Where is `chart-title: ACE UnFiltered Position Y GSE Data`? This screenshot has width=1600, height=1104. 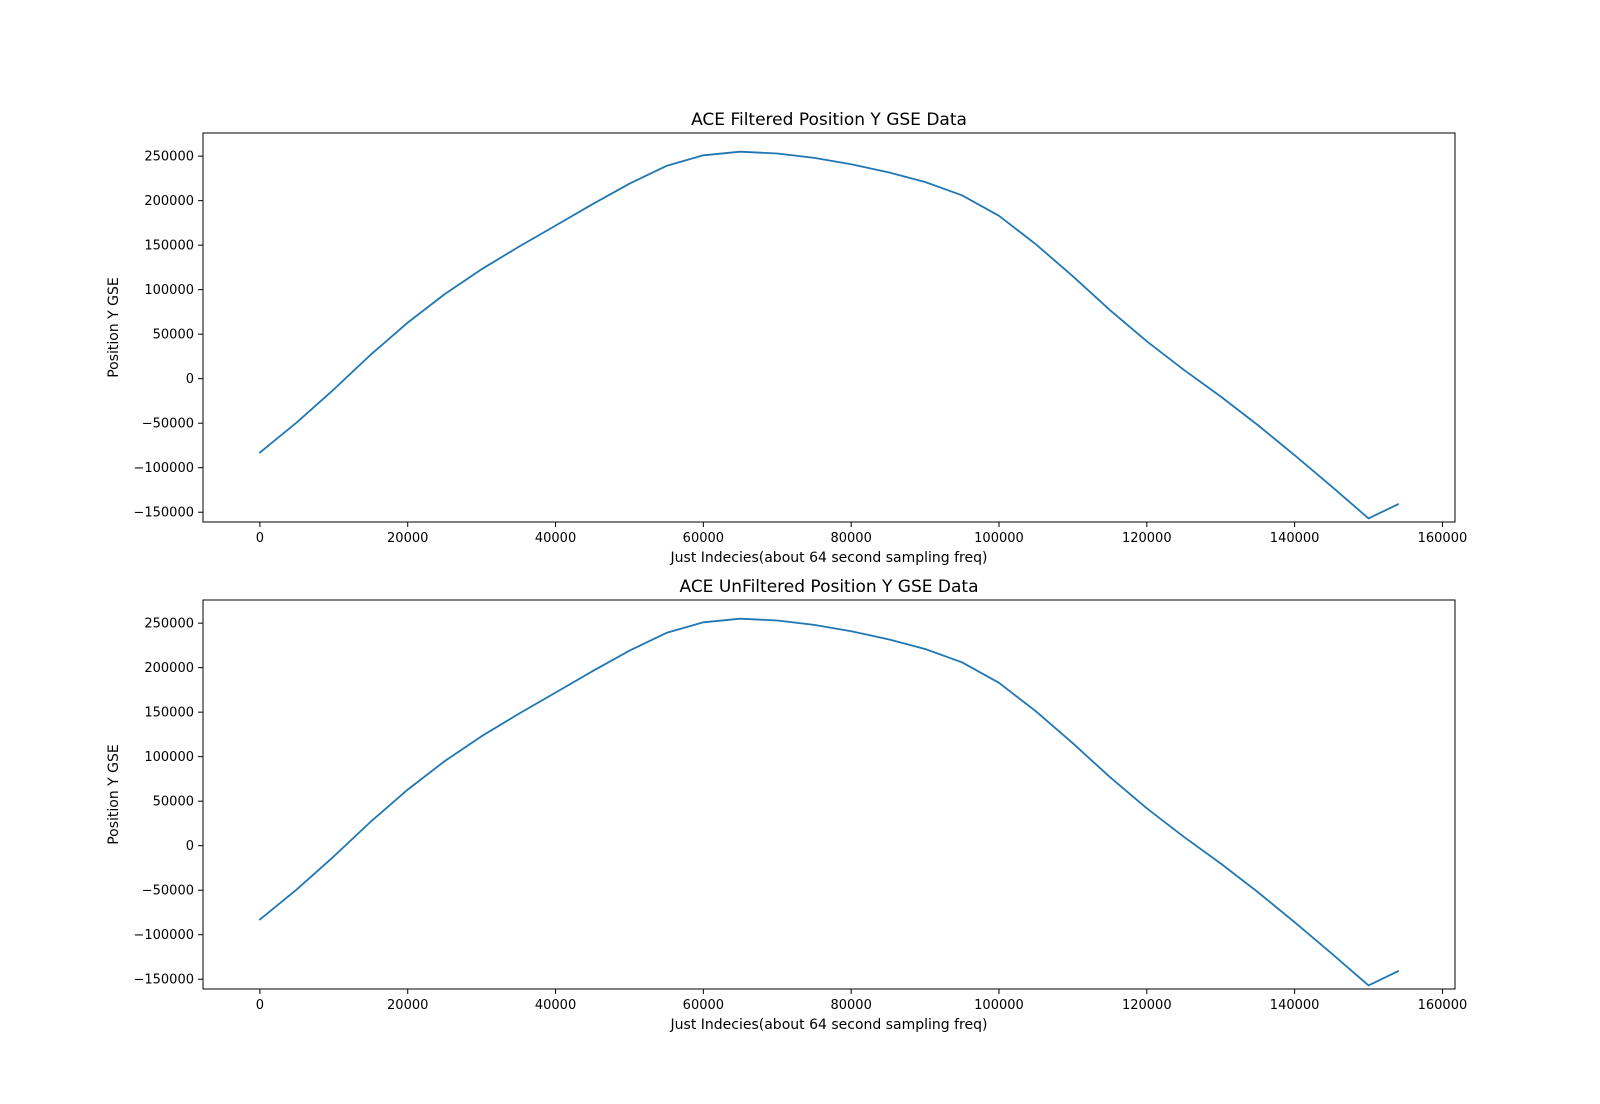 chart-title: ACE UnFiltered Position Y GSE Data is located at coordinates (828, 587).